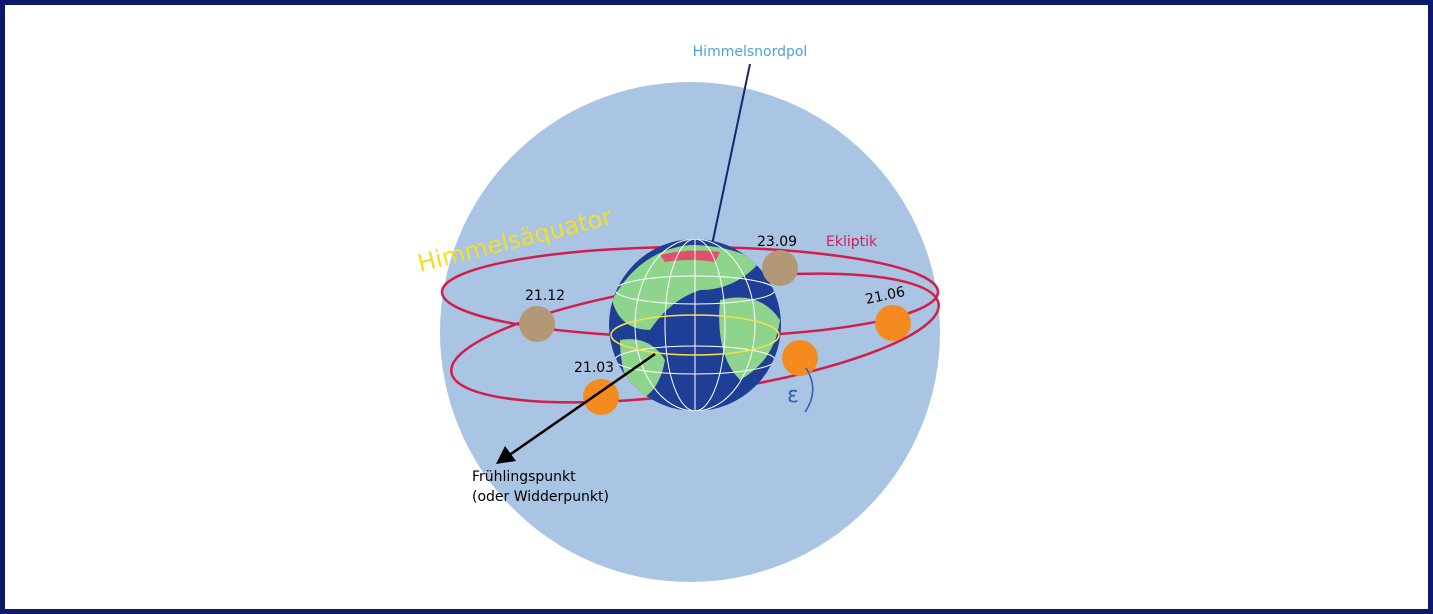 The width and height of the screenshot is (1433, 614). Describe the element at coordinates (695, 325) in the screenshot. I see `earth` at that location.